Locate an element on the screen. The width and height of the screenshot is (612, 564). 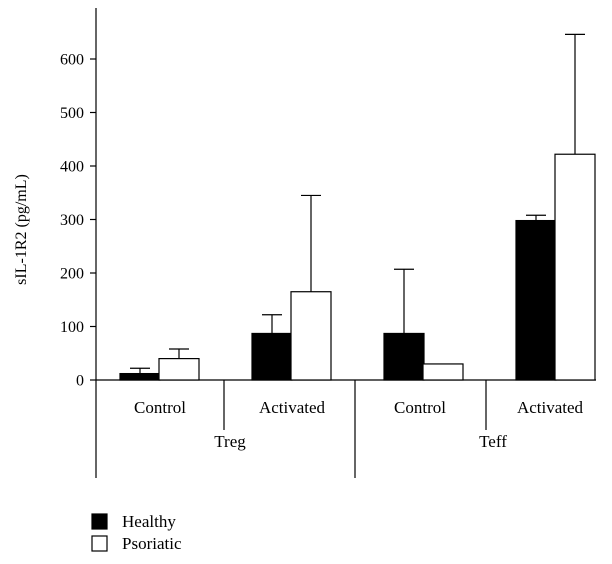
y-tick-label: 600 is located at coordinates (72, 60).